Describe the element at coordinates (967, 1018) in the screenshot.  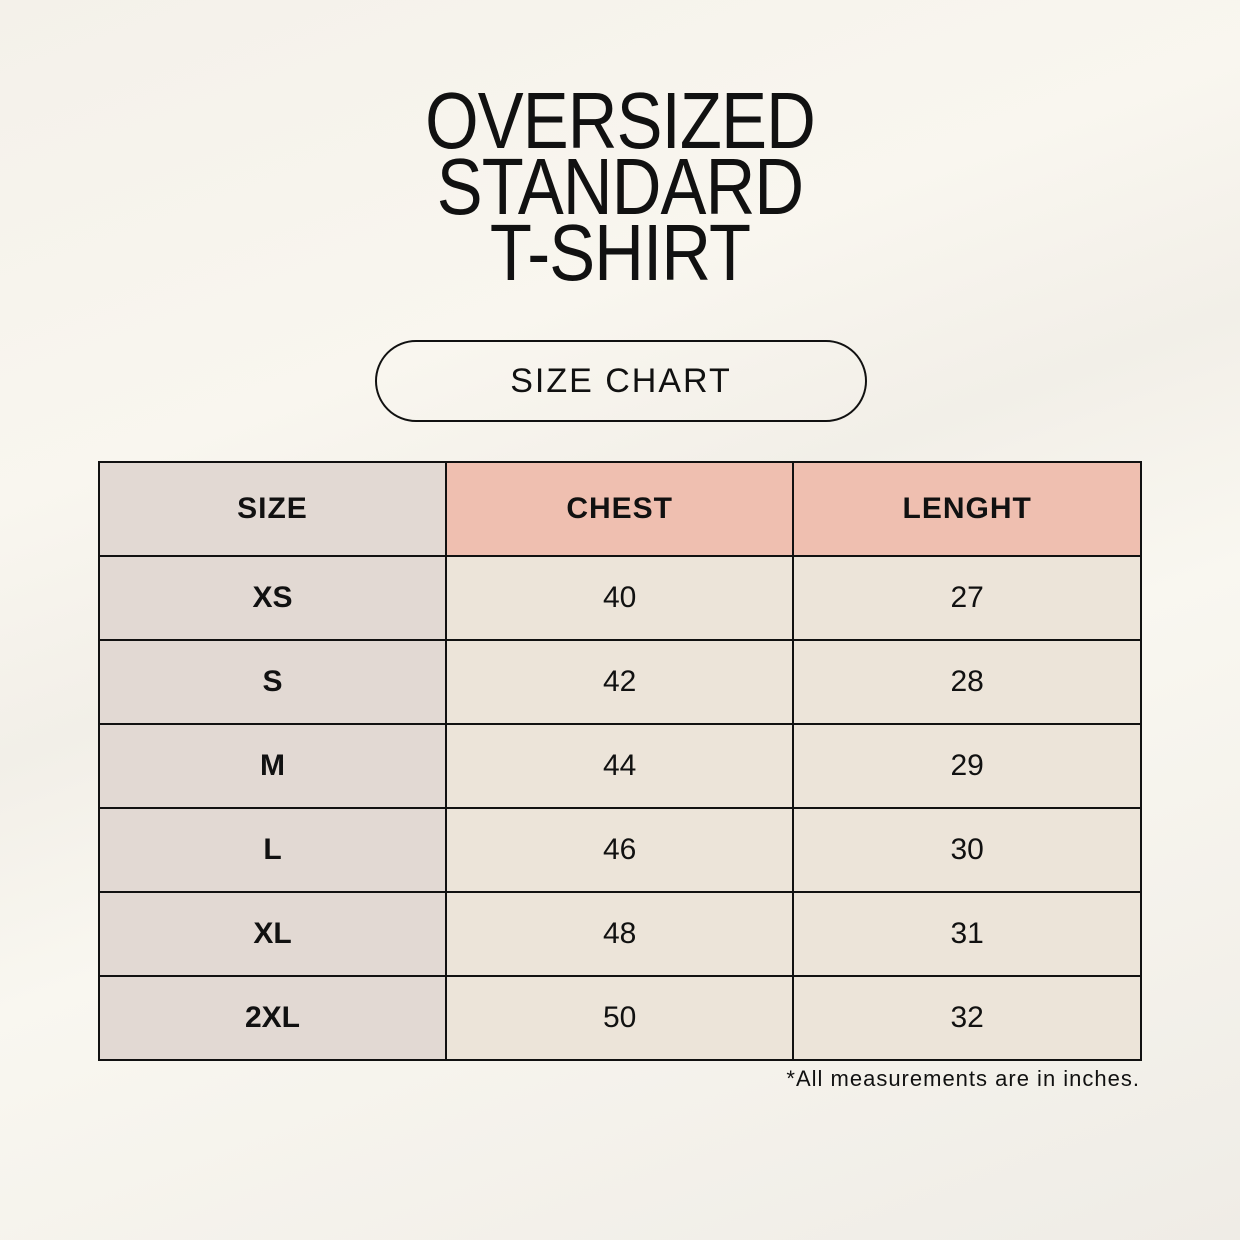
I see `cell-length: 32` at that location.